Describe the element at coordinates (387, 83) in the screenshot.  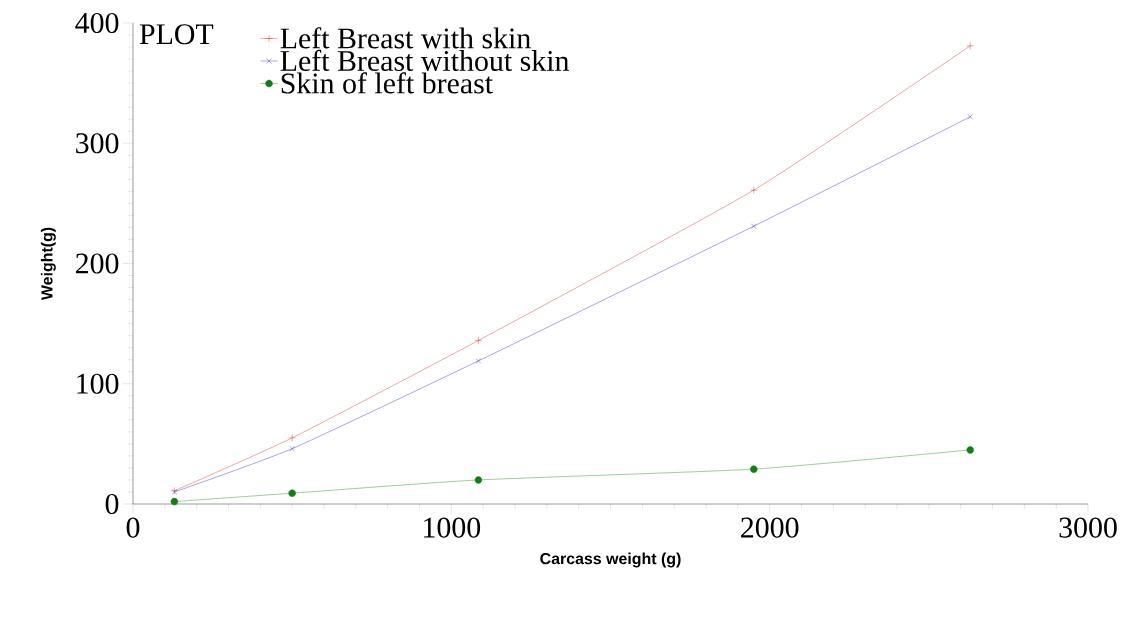
I see `legend-label: Skin of left breast` at that location.